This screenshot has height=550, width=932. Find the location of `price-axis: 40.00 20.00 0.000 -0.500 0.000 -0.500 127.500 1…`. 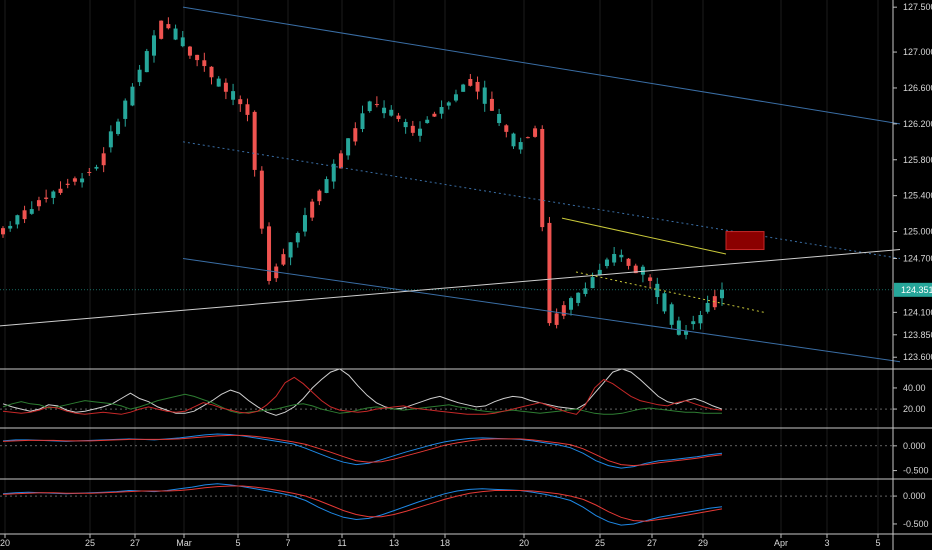

price-axis: 40.00 20.00 0.000 -0.500 0.000 -0.500 127.500 1… is located at coordinates (912, 265).